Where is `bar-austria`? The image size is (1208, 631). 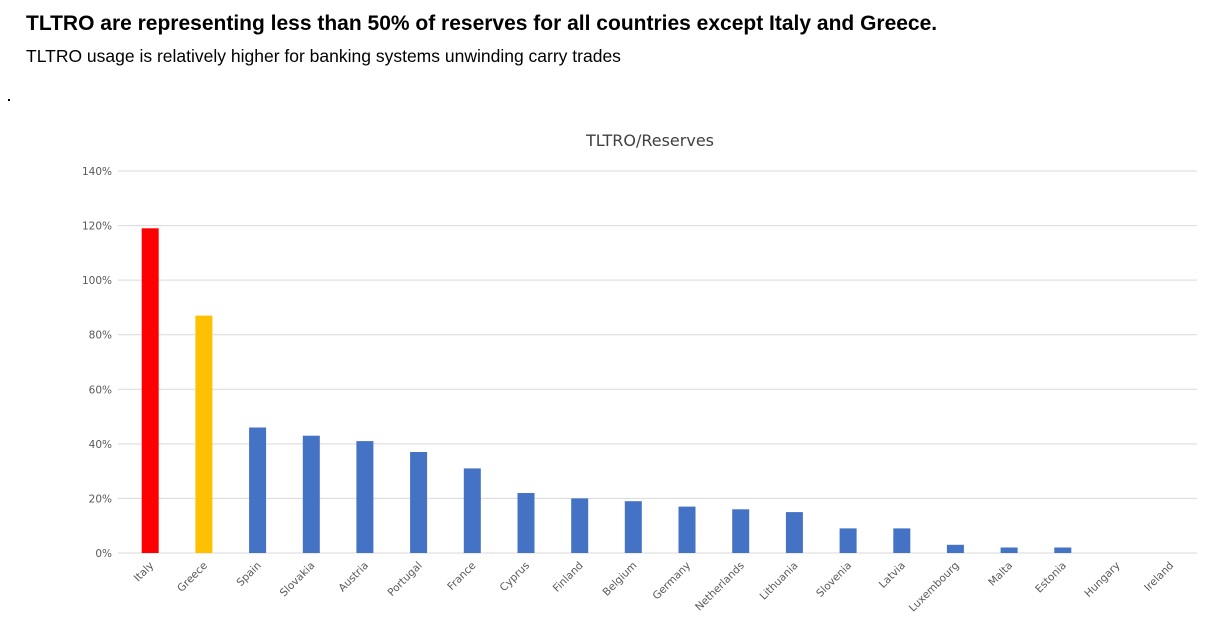 bar-austria is located at coordinates (365, 497).